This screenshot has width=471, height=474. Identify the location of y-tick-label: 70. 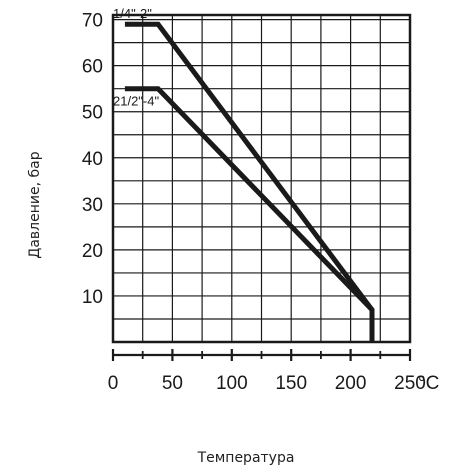
(92, 21).